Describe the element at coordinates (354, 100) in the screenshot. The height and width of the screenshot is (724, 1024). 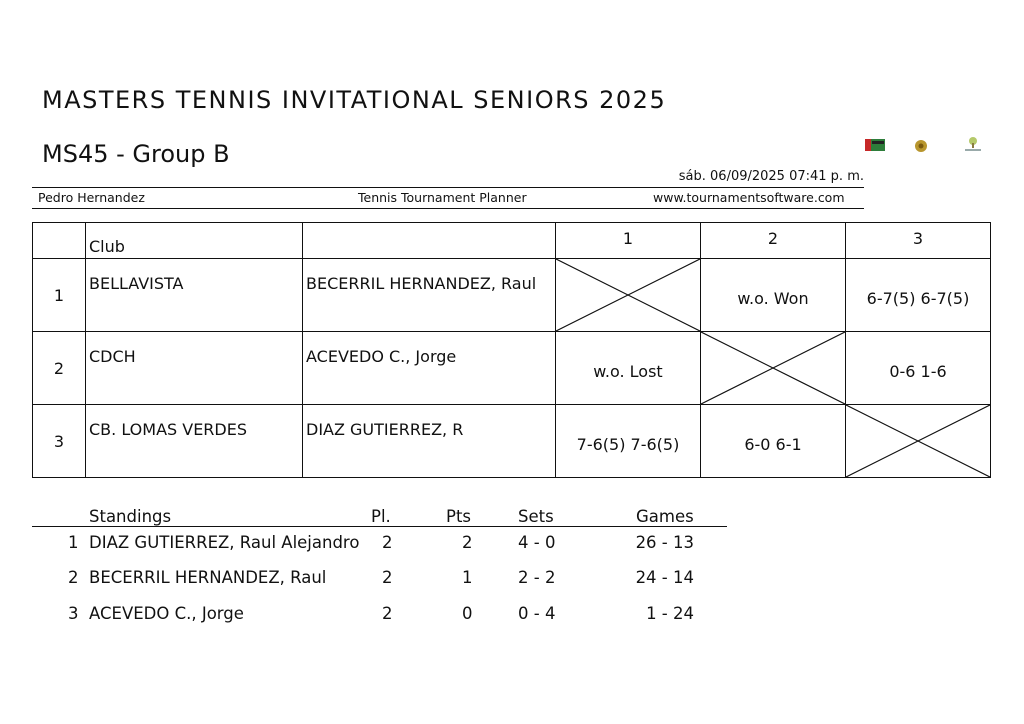
I see `tournament-title: MASTERS TENNIS INVITATIONAL SENIORS 2025` at that location.